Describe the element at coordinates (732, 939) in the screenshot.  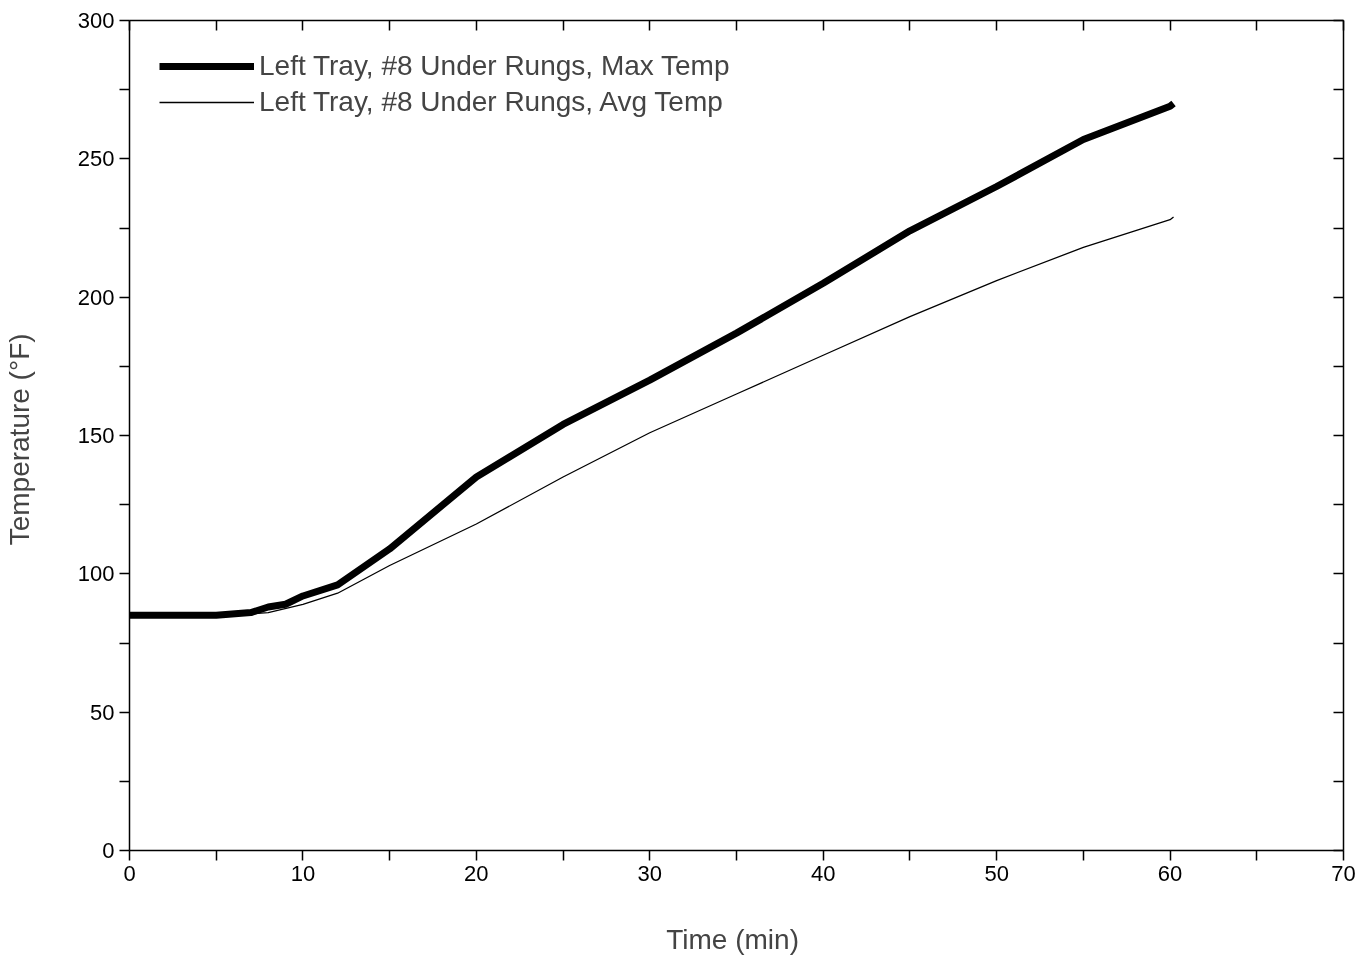
I see `x-axis-title: Time (min)` at that location.